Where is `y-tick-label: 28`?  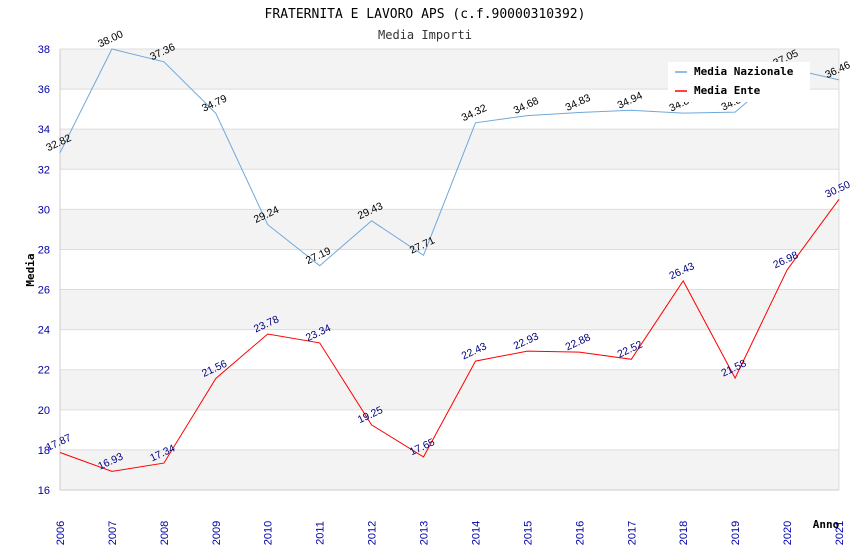 y-tick-label: 28 is located at coordinates (44, 250).